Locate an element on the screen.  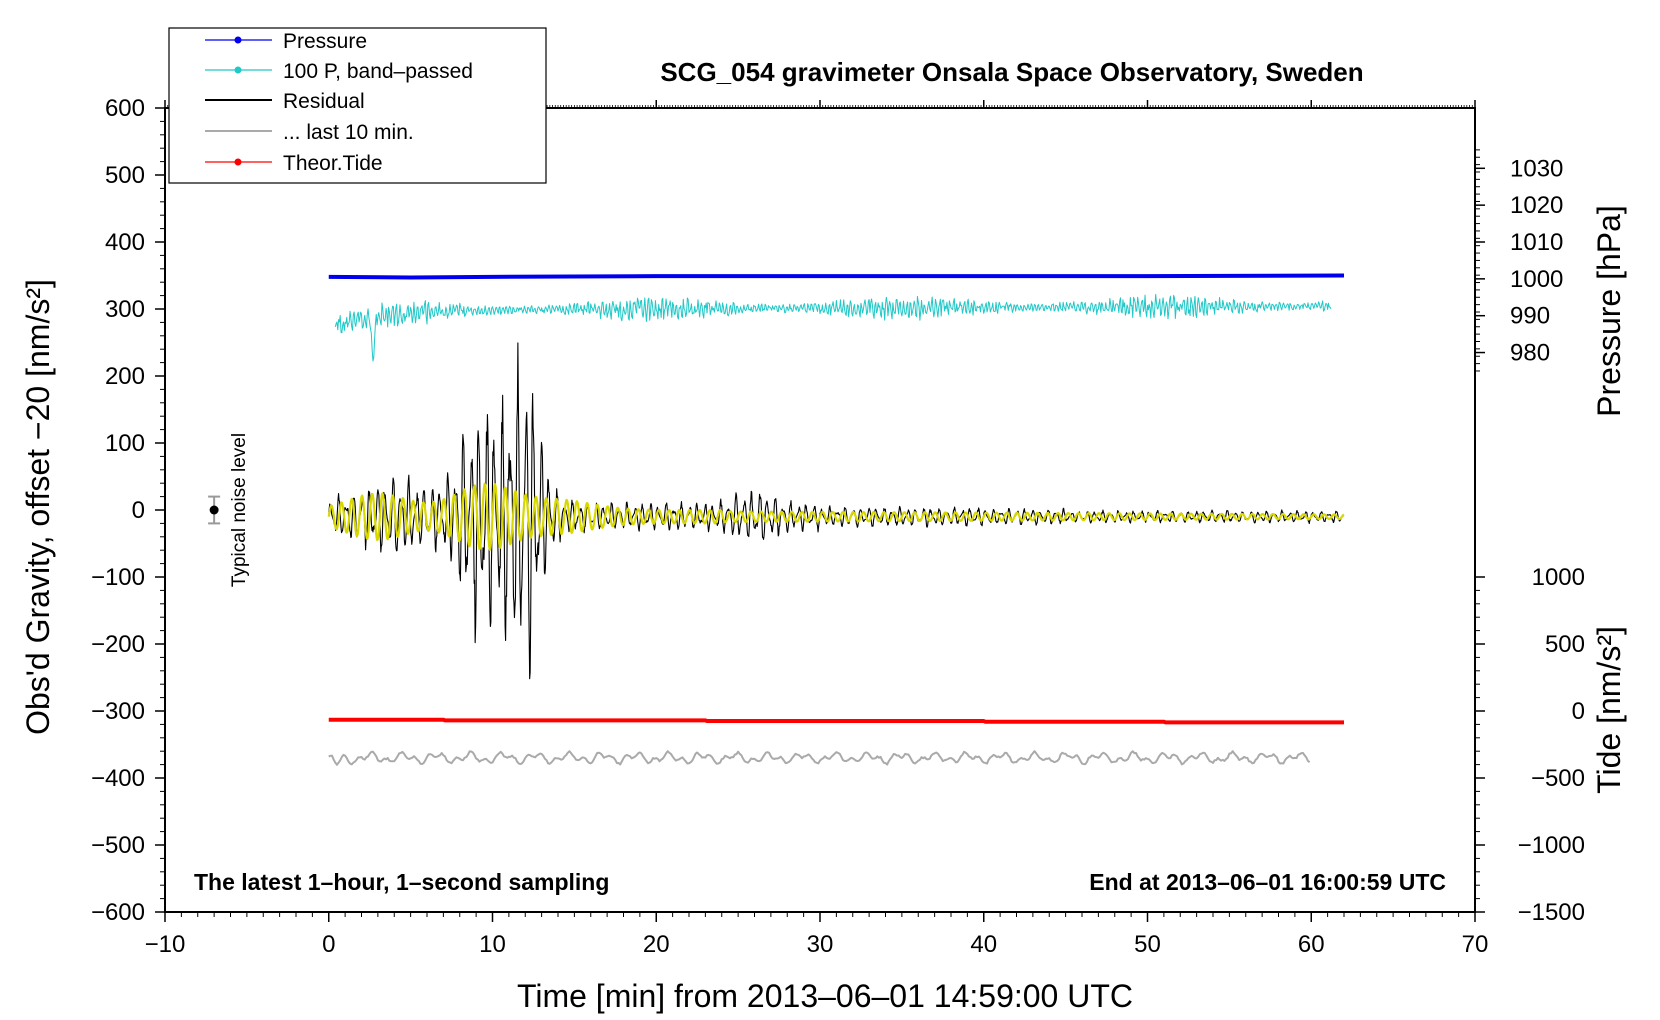
annotation-bottom-left: The latest 1–hour, 1–second sampling is located at coordinates (401, 882).